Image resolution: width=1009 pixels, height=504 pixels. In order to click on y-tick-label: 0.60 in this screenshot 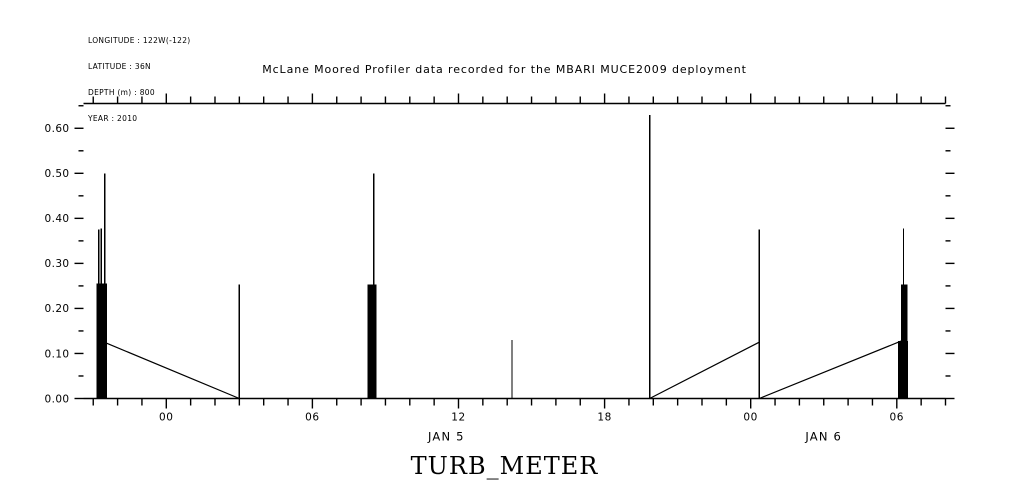, I will do `click(57, 129)`.